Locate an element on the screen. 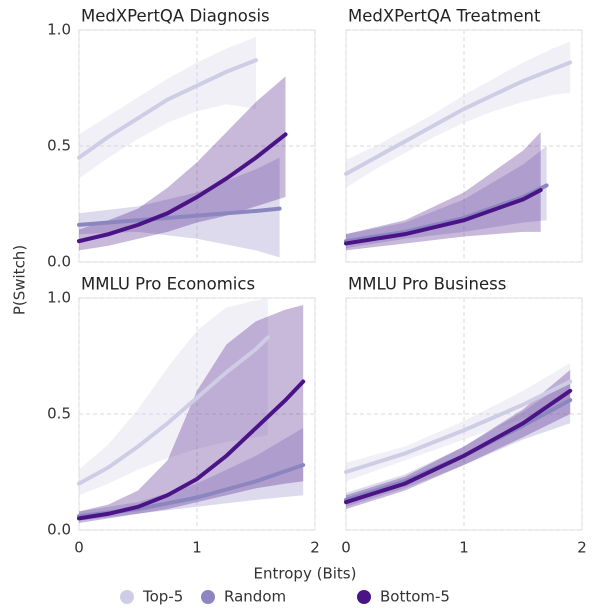  panel-title: MMLU Pro Business is located at coordinates (427, 284).